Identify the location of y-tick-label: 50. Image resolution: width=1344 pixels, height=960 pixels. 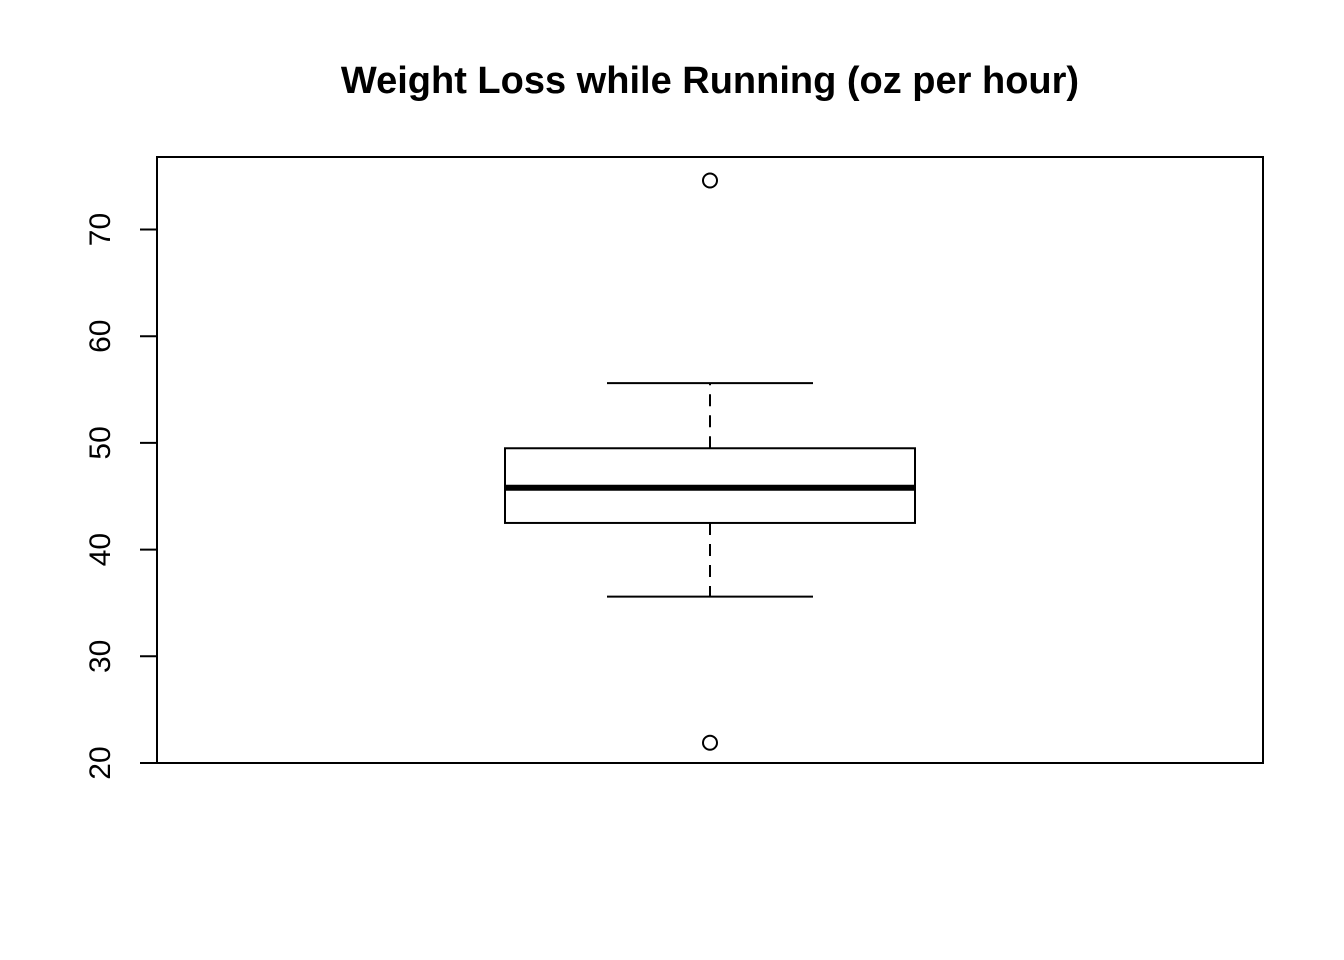
(100, 442).